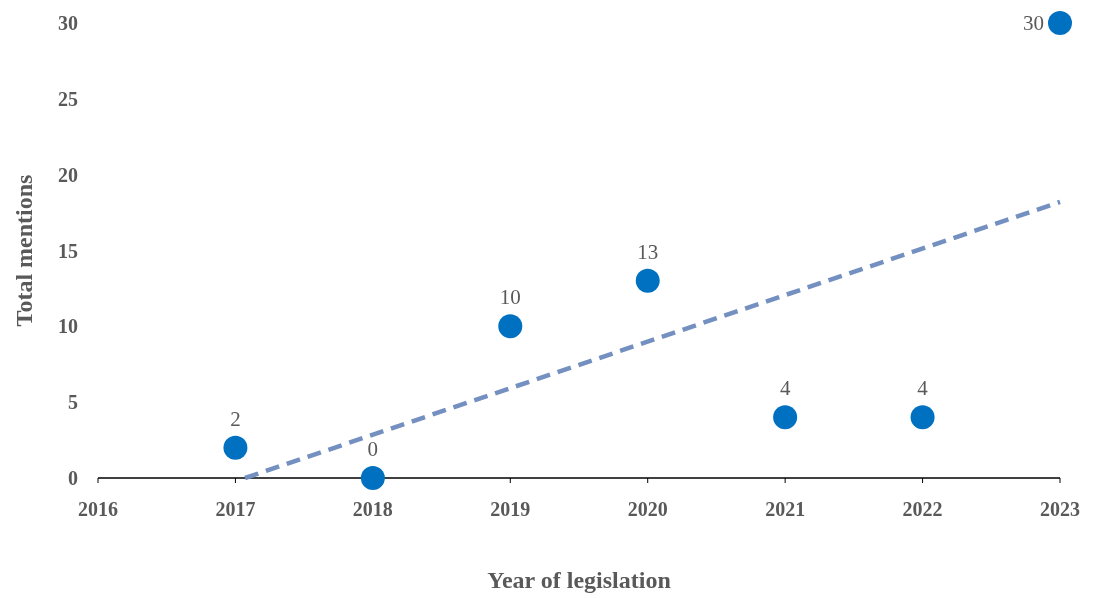 The height and width of the screenshot is (598, 1094). What do you see at coordinates (372, 509) in the screenshot?
I see `x-tick-label: 2018` at bounding box center [372, 509].